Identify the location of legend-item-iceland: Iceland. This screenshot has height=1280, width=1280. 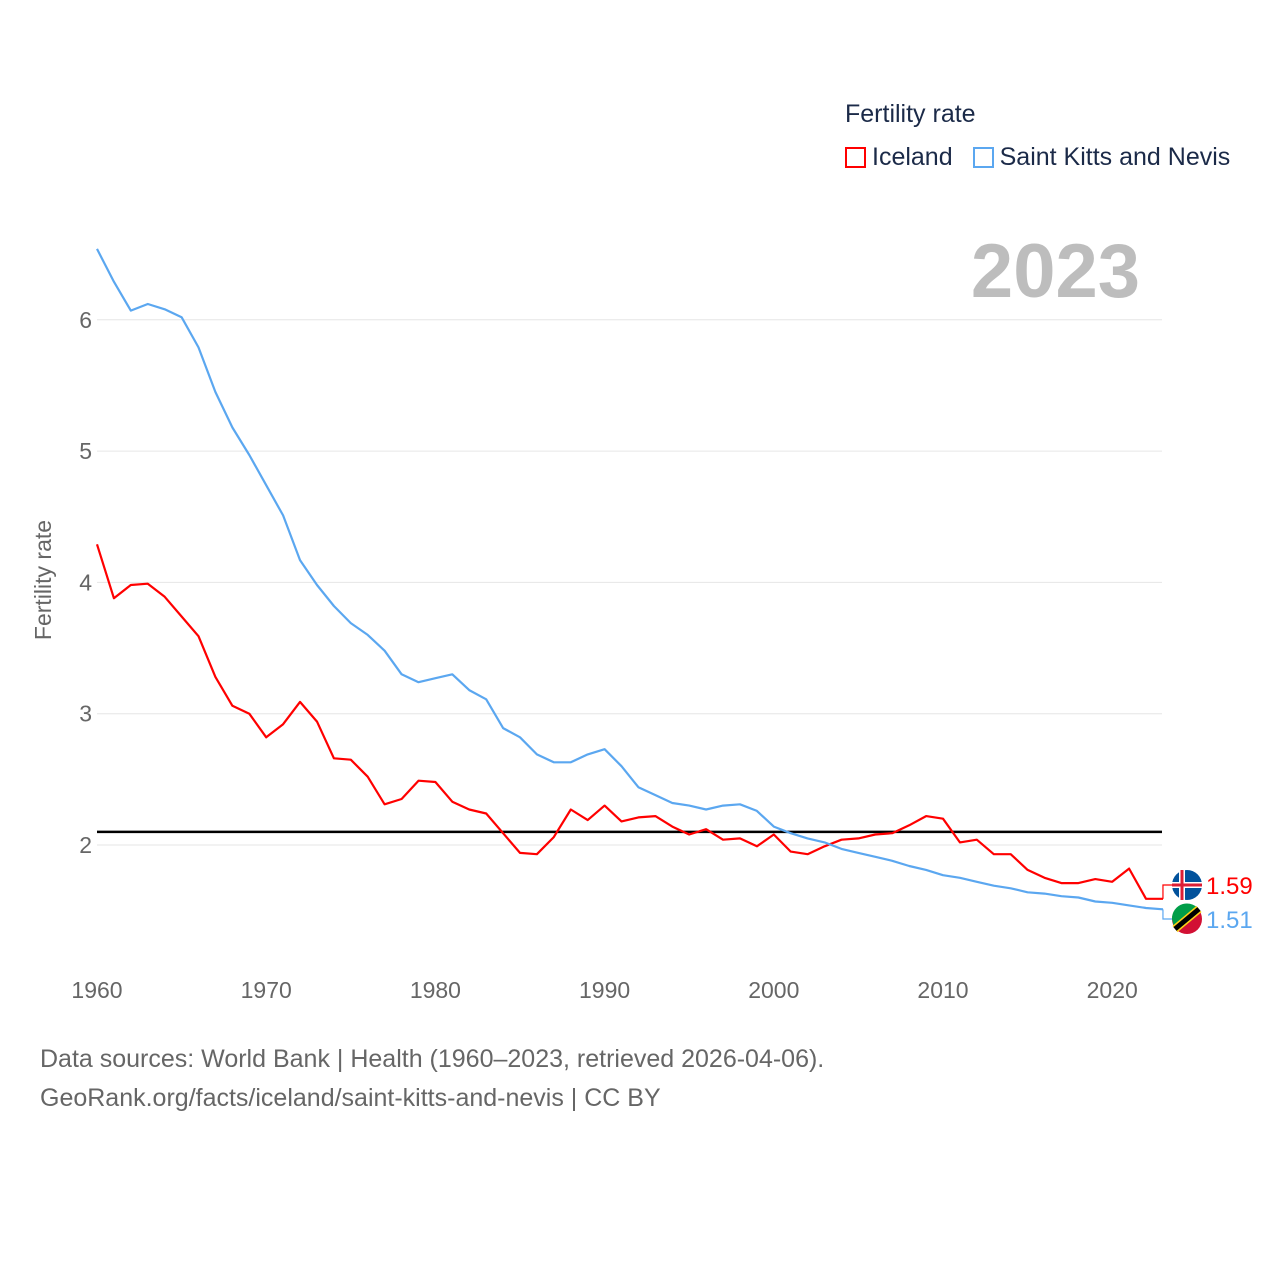
(899, 157).